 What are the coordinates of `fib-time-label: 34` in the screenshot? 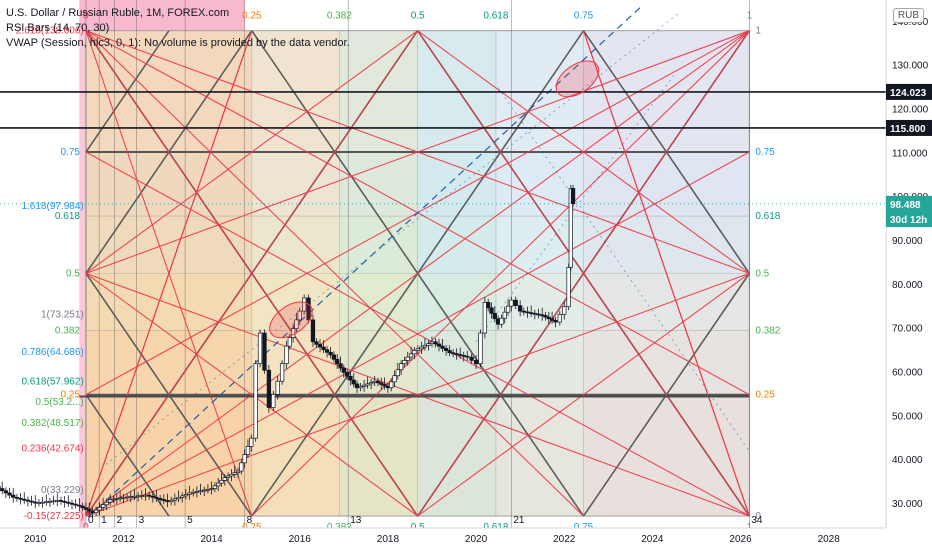 It's located at (757, 520).